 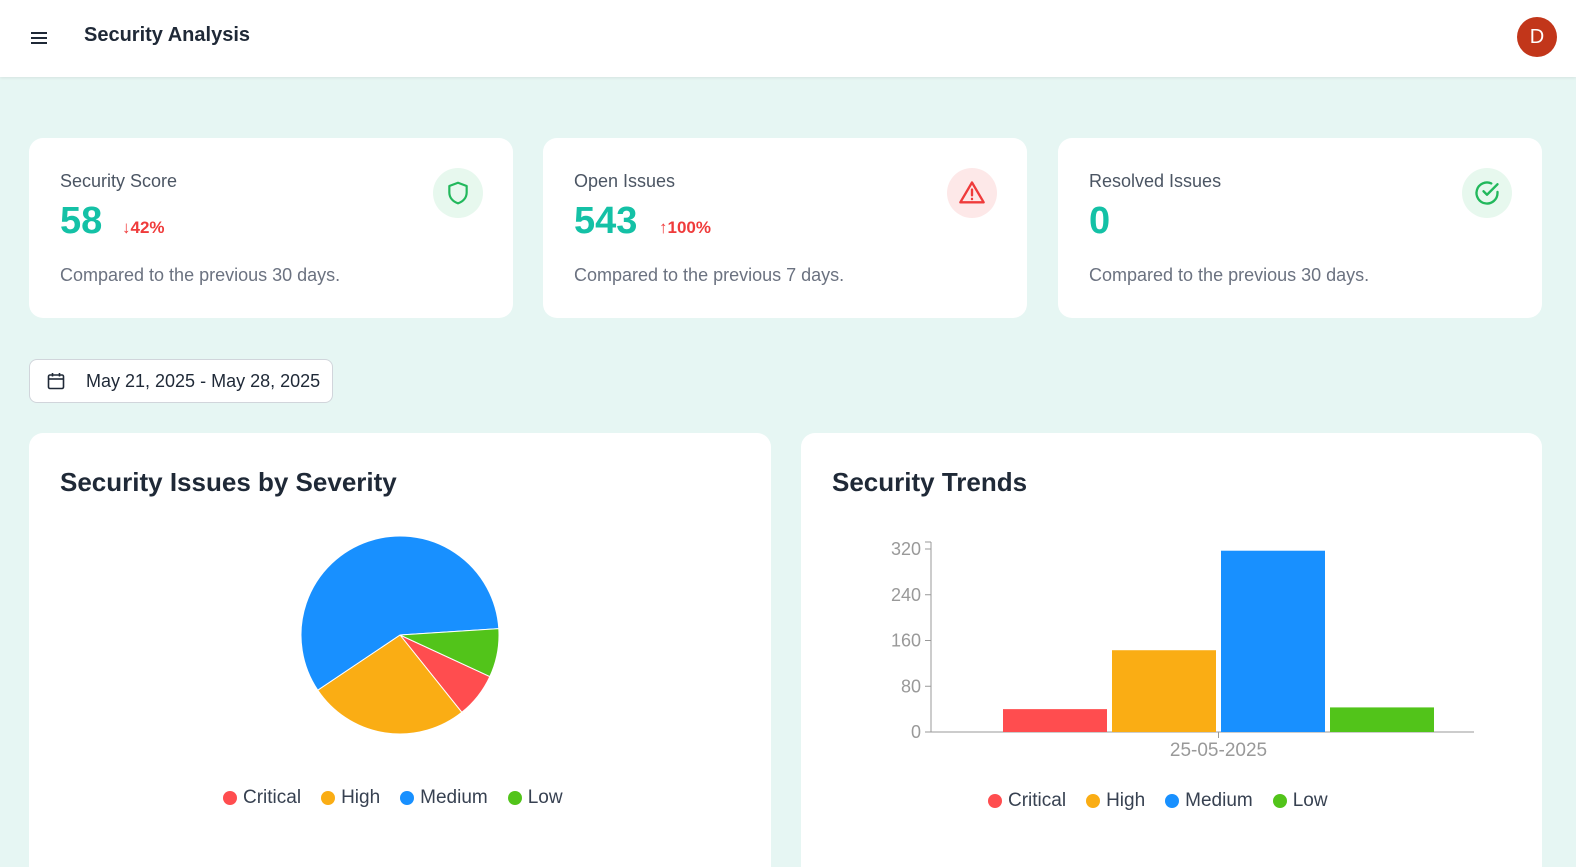 What do you see at coordinates (39, 38) in the screenshot?
I see `menu-icon` at bounding box center [39, 38].